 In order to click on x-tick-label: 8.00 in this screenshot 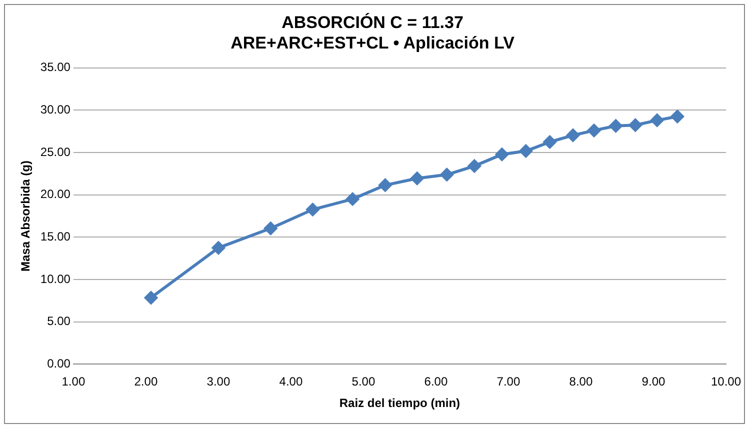, I will do `click(581, 381)`.